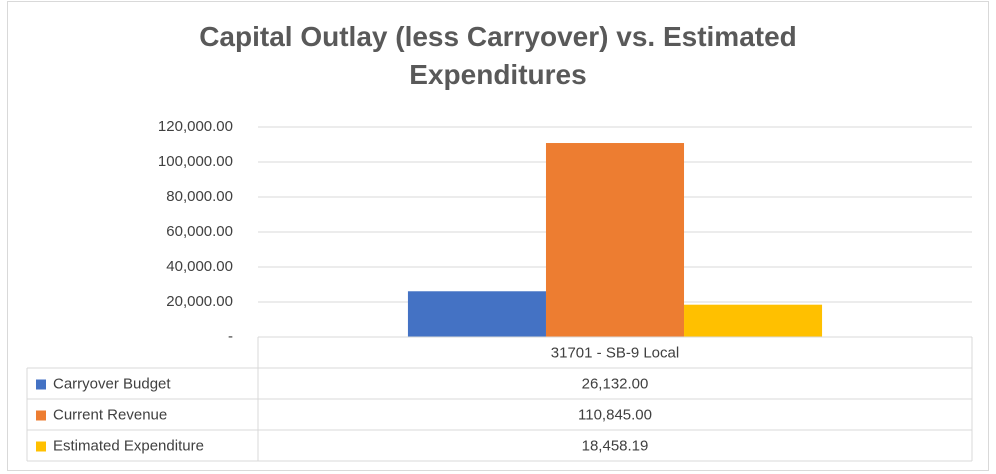 The height and width of the screenshot is (474, 996). What do you see at coordinates (199, 231) in the screenshot?
I see `y-tick-label: 60,000.00` at bounding box center [199, 231].